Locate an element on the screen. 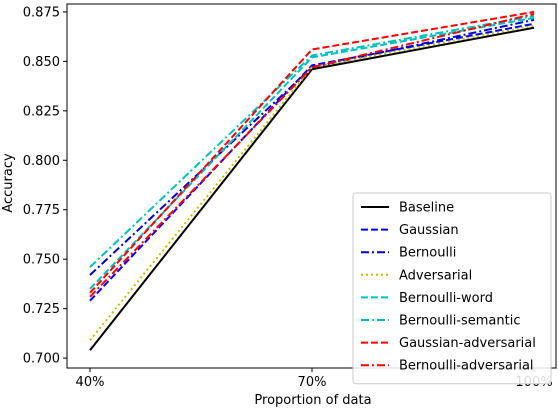  legend-label: Baseline is located at coordinates (426, 208).